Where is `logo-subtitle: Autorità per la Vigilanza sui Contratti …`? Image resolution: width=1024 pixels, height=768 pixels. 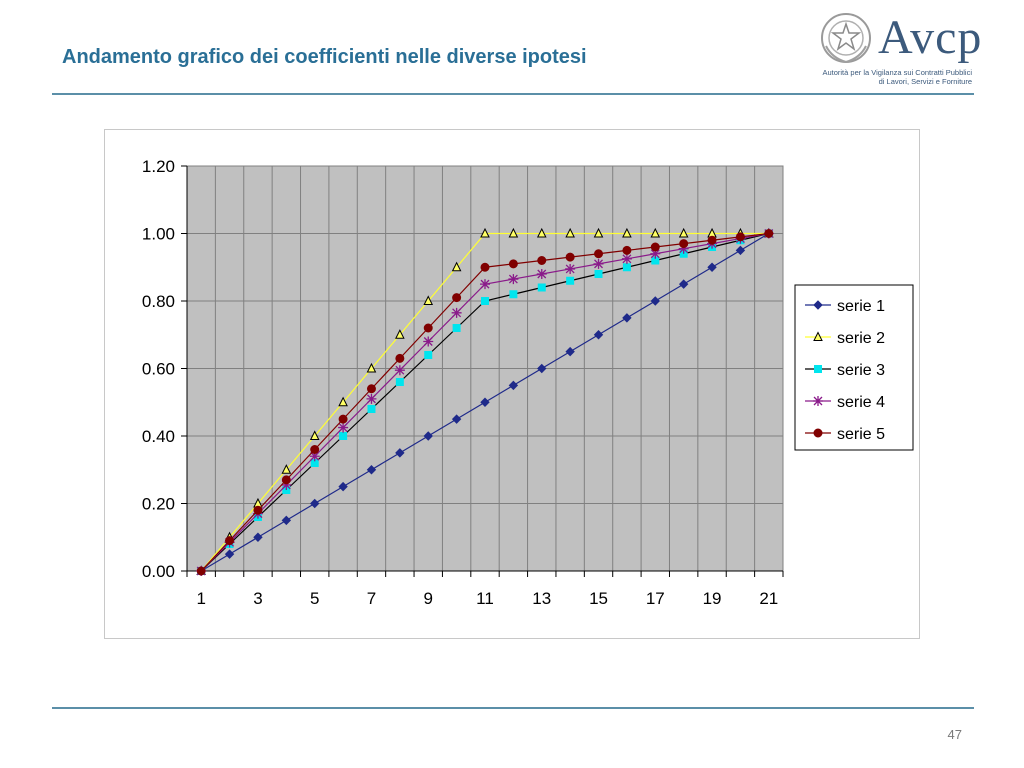 logo-subtitle: Autorità per la Vigilanza sui Contratti … is located at coordinates (896, 77).